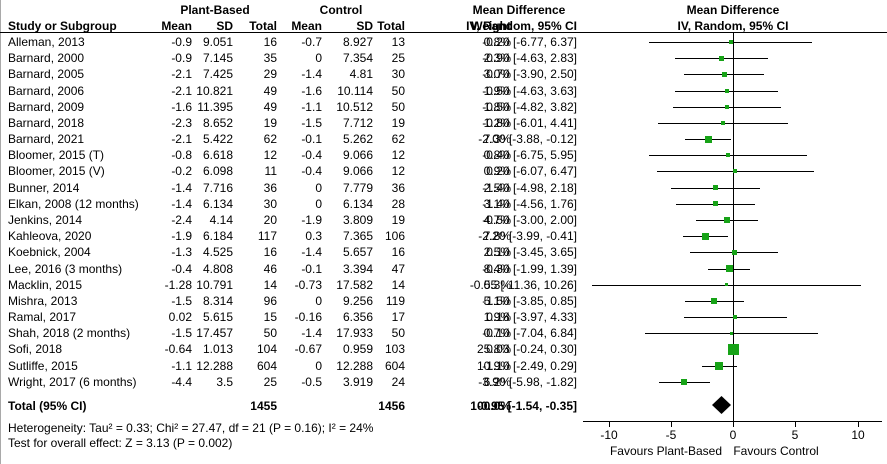  I want to click on study-label: Bloomer, 2015 (T), so click(56, 155).